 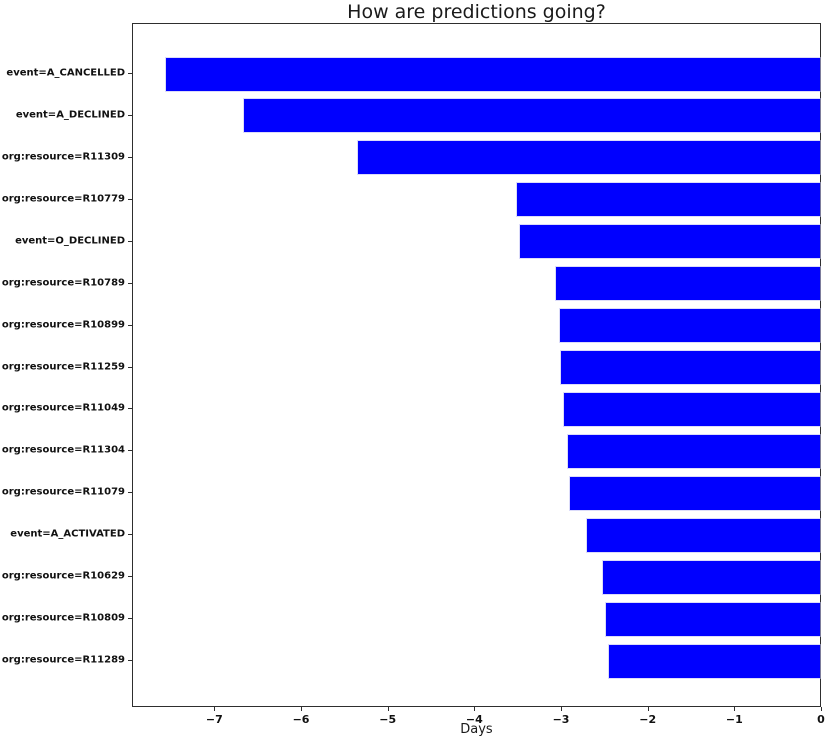 I want to click on chart-title: How are predictions going?, so click(x=476, y=12).